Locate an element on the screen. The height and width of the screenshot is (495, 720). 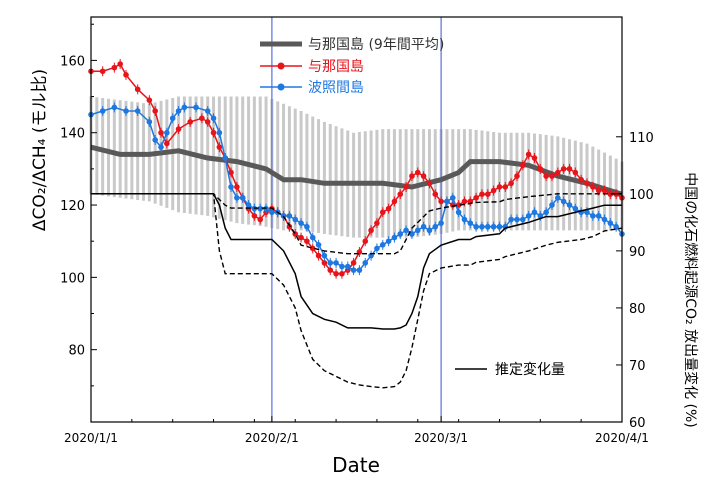
series-line is located at coordinates (356, 170).